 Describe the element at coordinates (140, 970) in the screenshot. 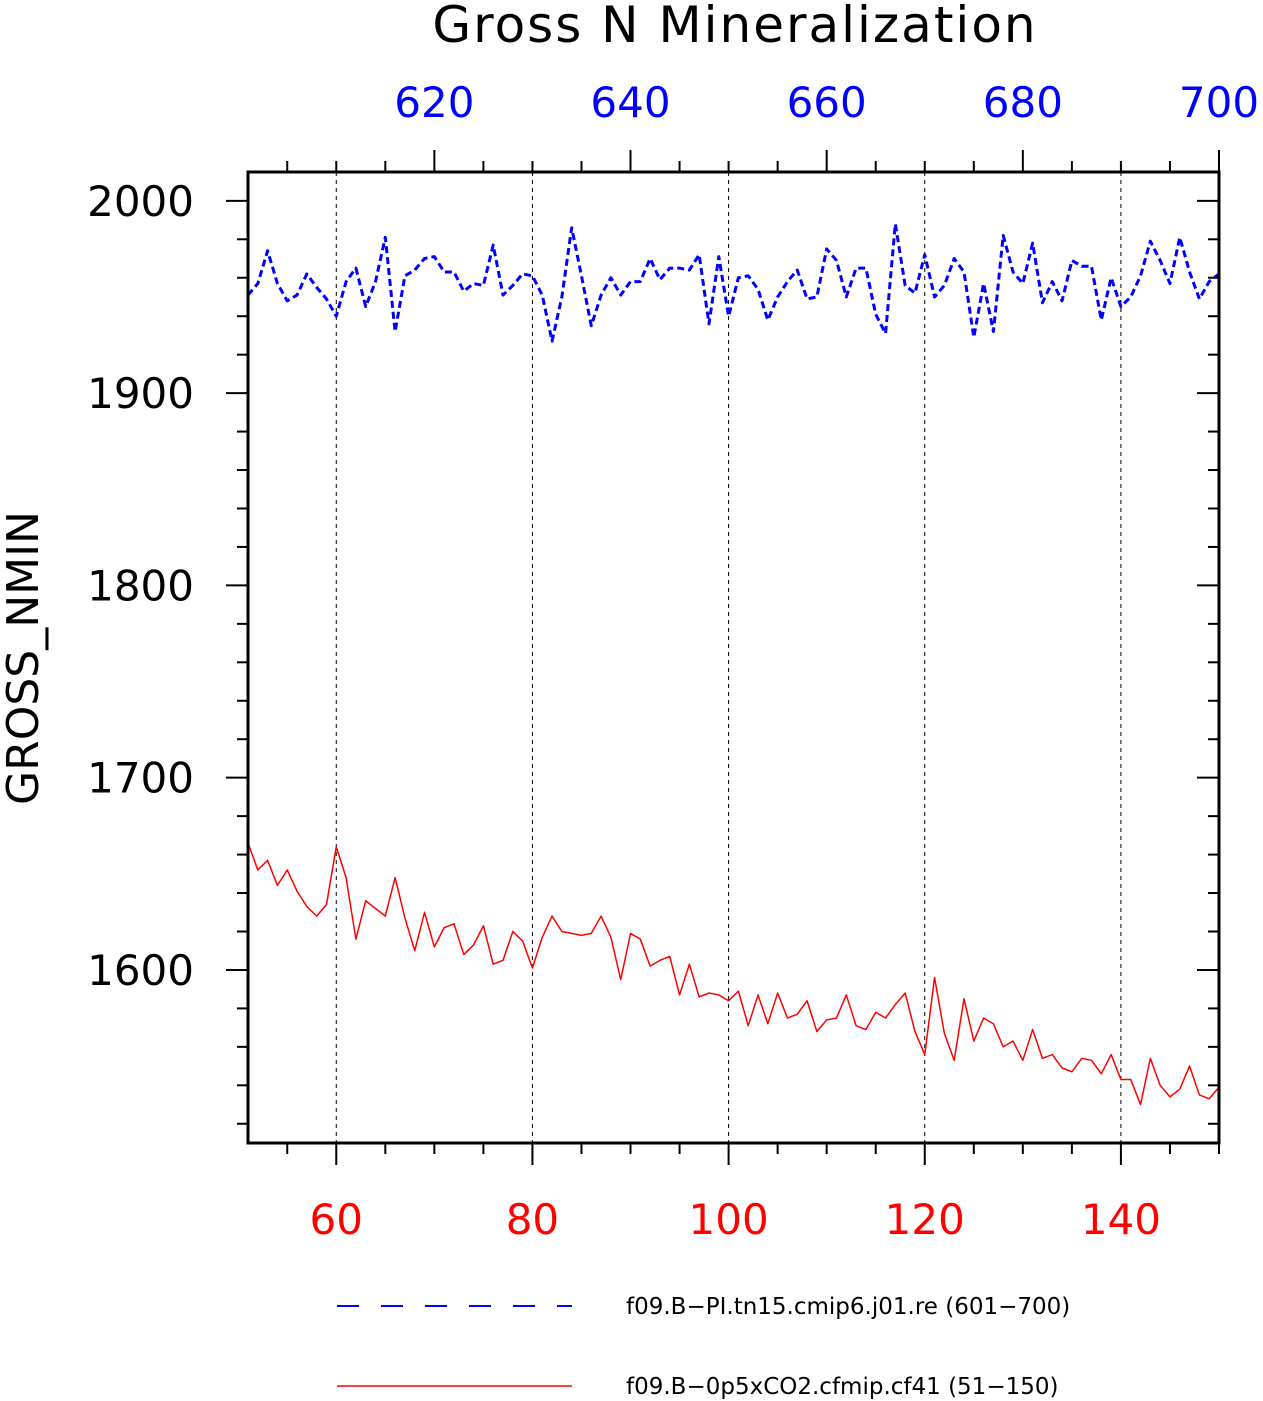

I see `y-tick-label: 1600` at that location.